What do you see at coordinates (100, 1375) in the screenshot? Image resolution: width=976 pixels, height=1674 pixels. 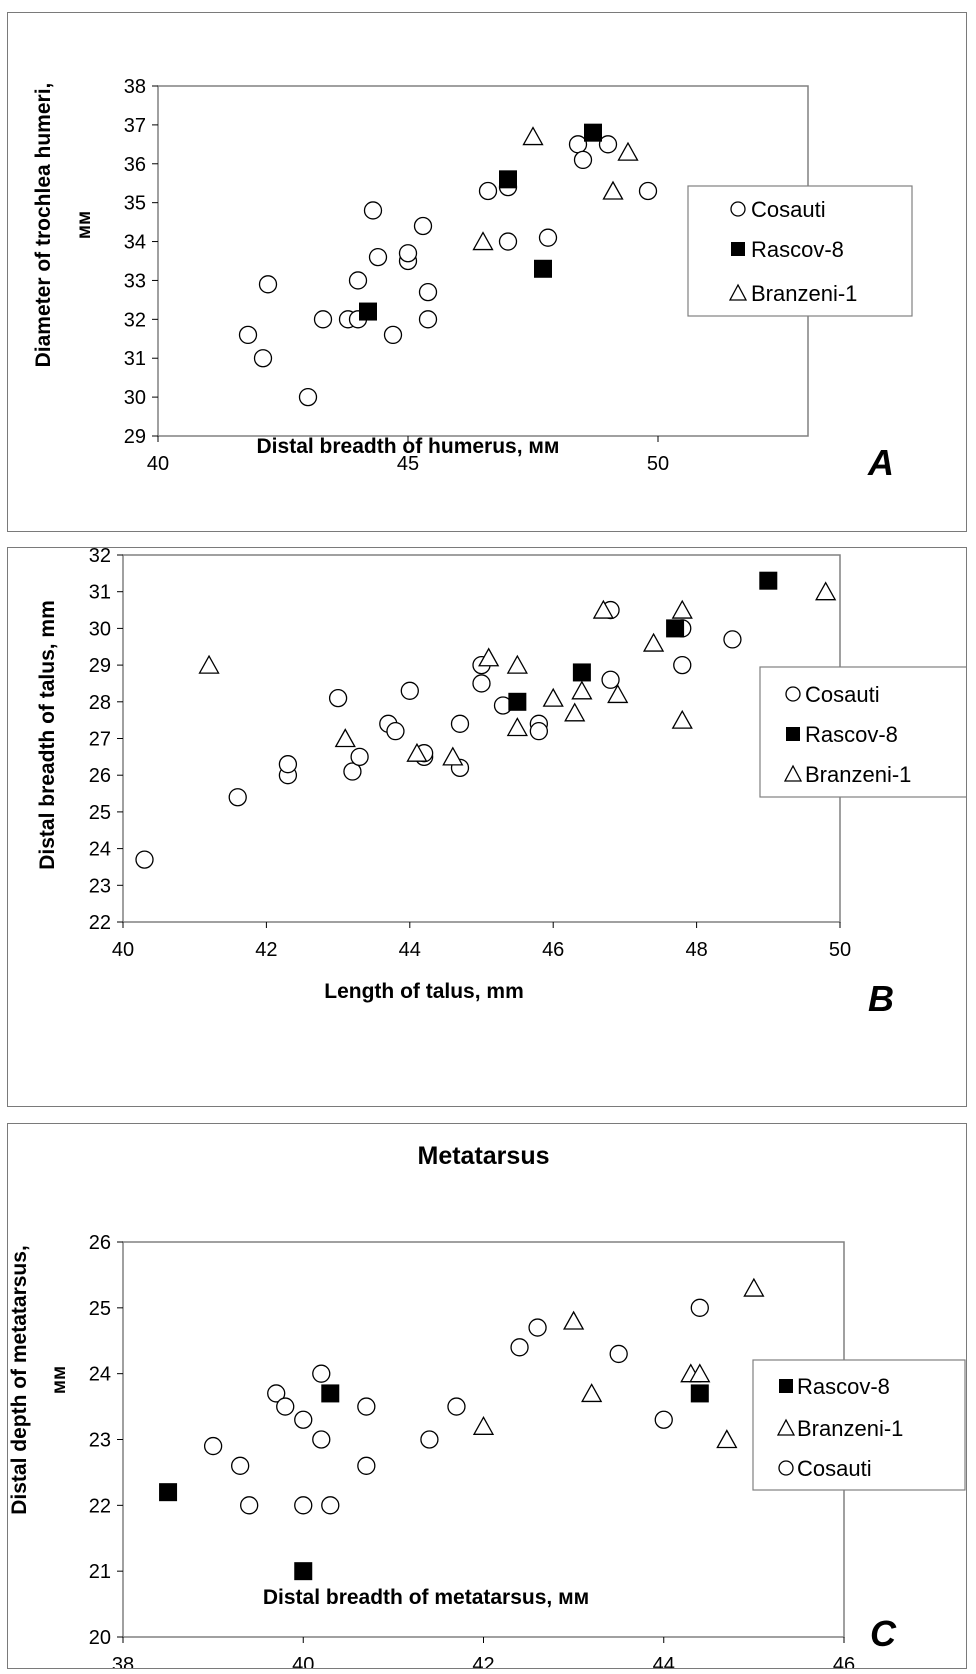 I see `y-tick-label: 24` at bounding box center [100, 1375].